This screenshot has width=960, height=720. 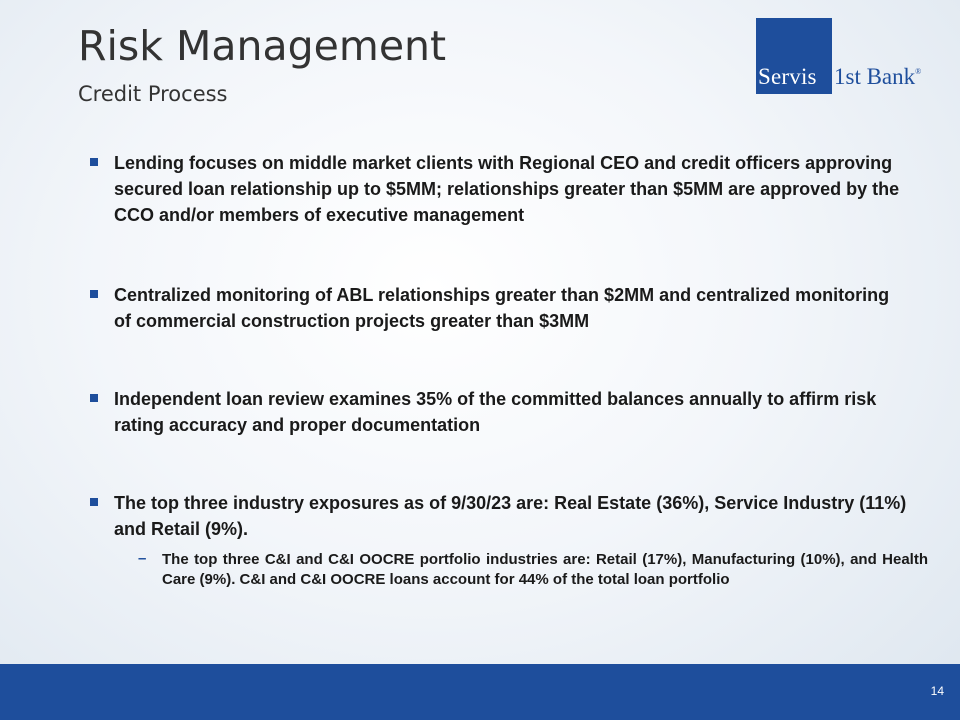 What do you see at coordinates (787, 76) in the screenshot?
I see `logo-text-servis: Servis` at bounding box center [787, 76].